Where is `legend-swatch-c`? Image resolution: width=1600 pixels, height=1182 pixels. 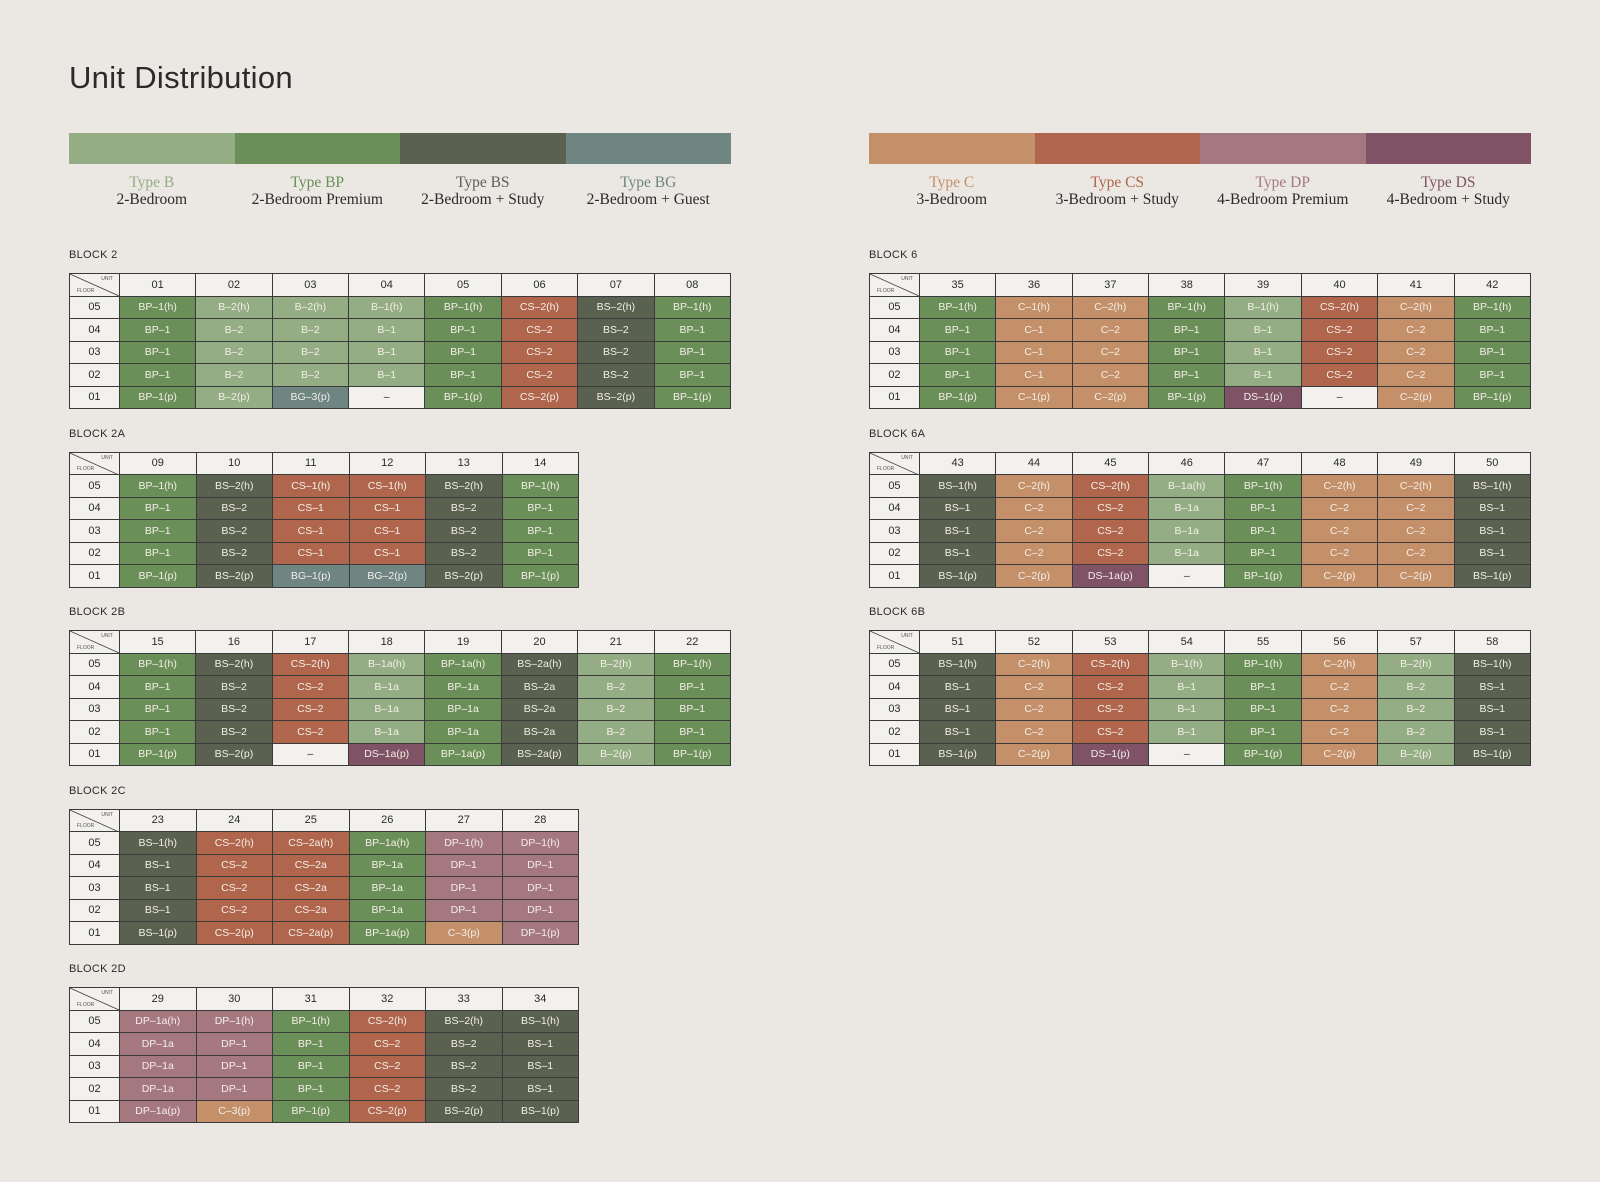 legend-swatch-c is located at coordinates (952, 148).